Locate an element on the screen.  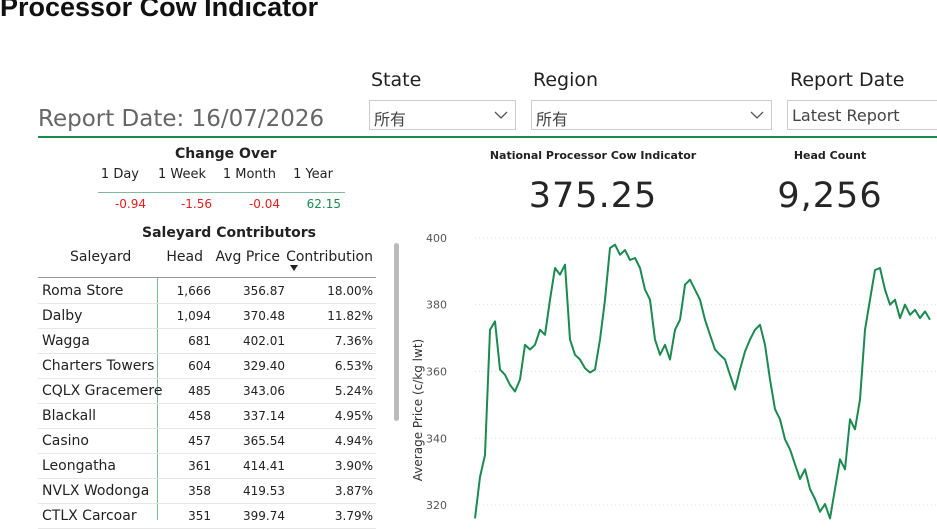
table-cell: Dalby is located at coordinates (62, 316).